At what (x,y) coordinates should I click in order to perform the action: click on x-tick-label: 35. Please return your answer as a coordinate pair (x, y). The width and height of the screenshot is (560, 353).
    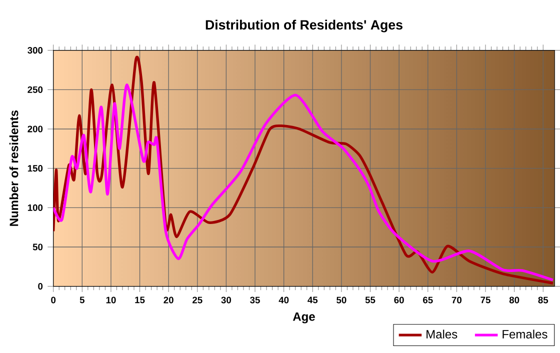
    Looking at the image, I should click on (255, 300).